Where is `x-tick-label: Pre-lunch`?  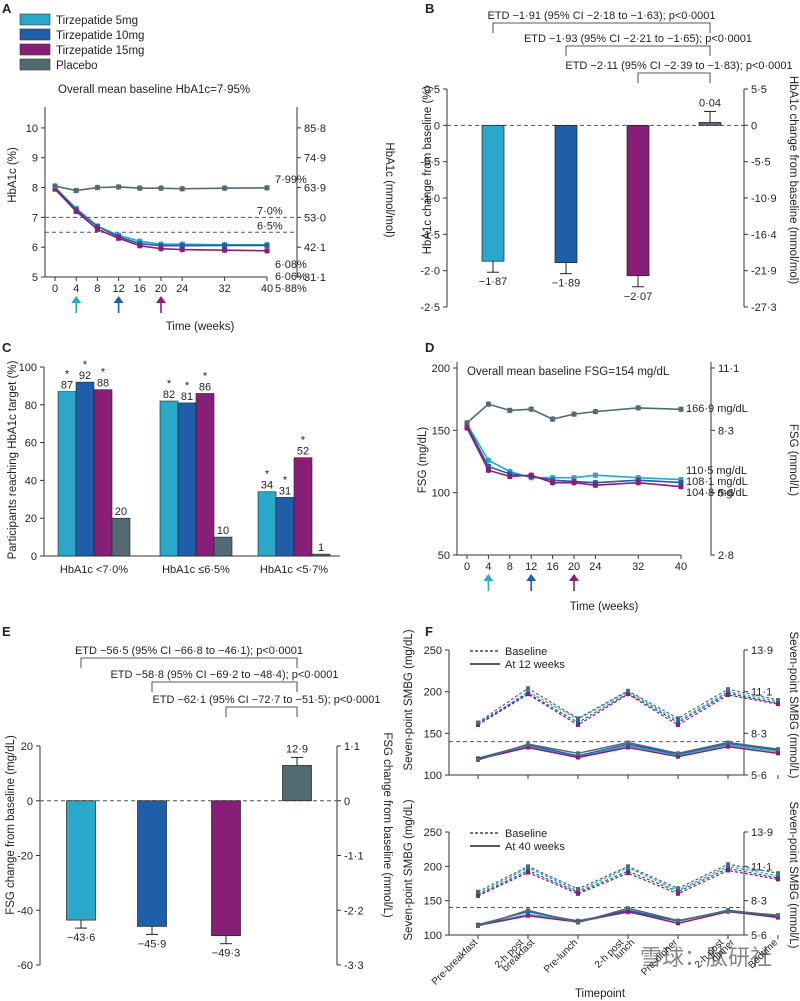 x-tick-label: Pre-lunch is located at coordinates (561, 956).